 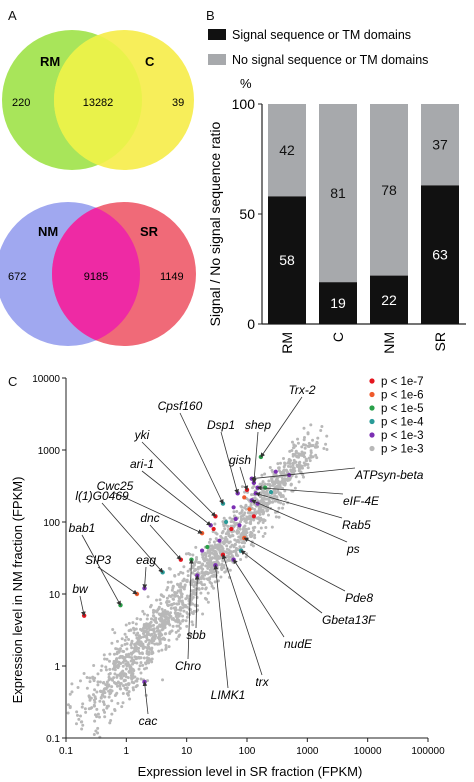 What do you see at coordinates (389, 343) in the screenshot?
I see `bar-category-label: NM` at bounding box center [389, 343].